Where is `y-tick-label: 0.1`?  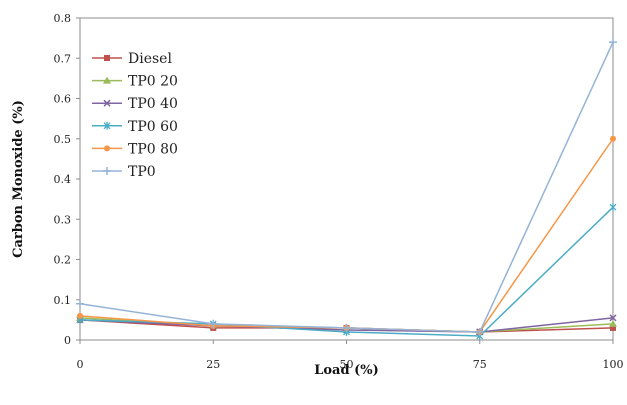 y-tick-label: 0.1 is located at coordinates (63, 300).